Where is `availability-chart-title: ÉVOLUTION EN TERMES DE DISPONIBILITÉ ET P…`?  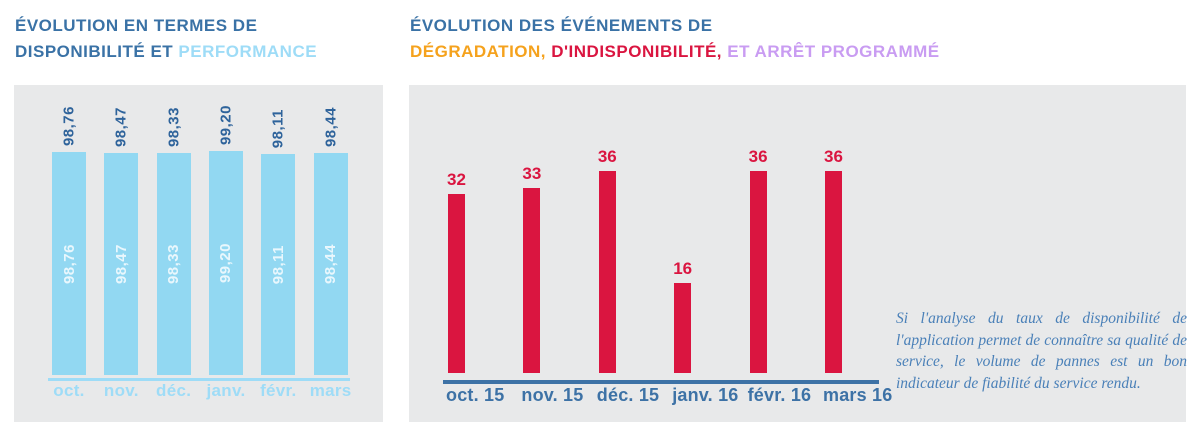
availability-chart-title: ÉVOLUTION EN TERMES DE DISPONIBILITÉ ET P… is located at coordinates (166, 39).